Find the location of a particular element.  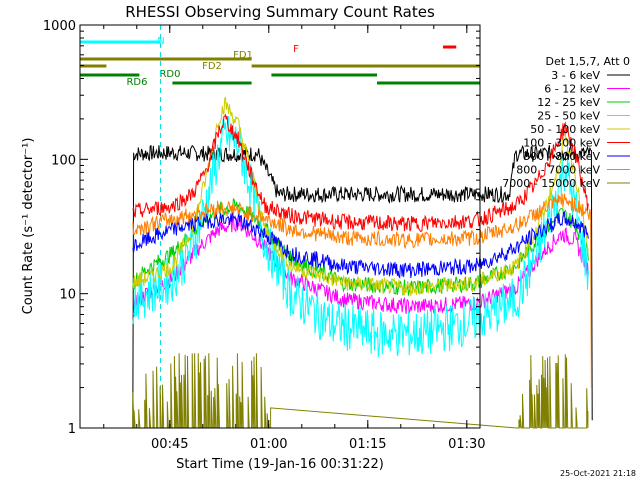

timestamp: 25-Oct-2021 21:18 is located at coordinates (598, 473).